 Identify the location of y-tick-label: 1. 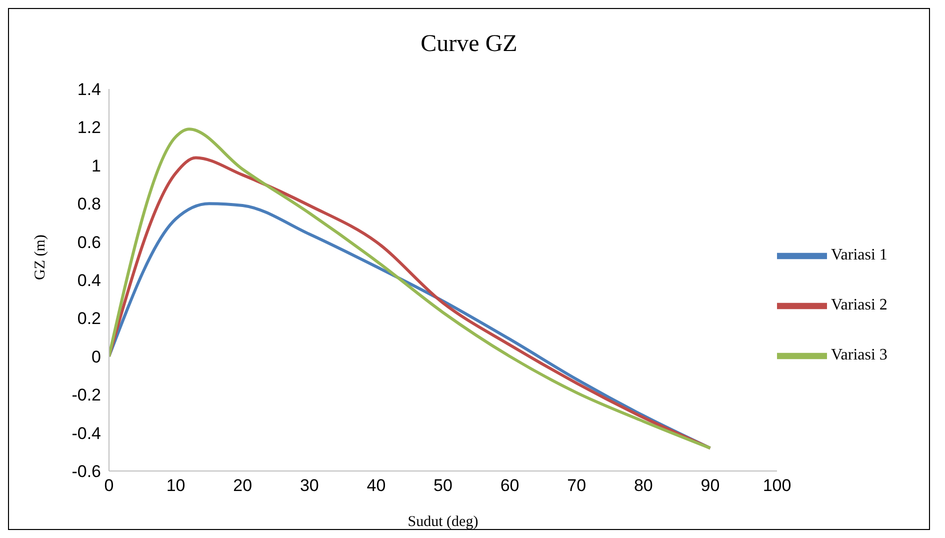
(96, 166).